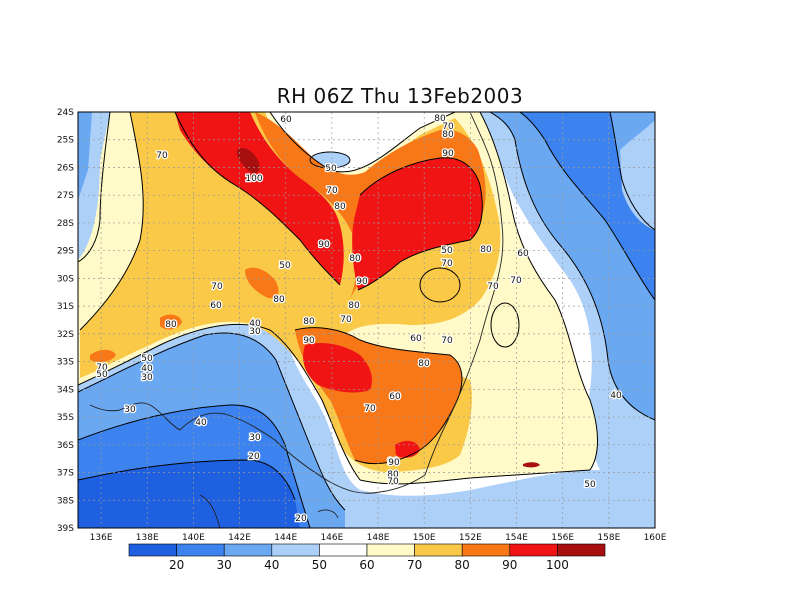 The width and height of the screenshot is (800, 600). Describe the element at coordinates (65, 141) in the screenshot. I see `lat-tick-label: 25S` at that location.